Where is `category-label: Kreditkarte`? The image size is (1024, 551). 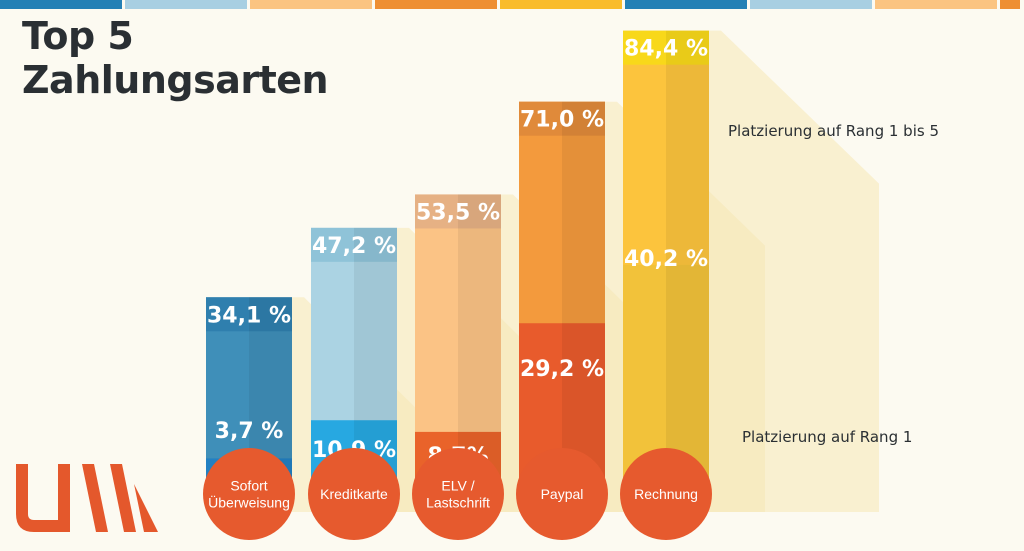 category-label: Kreditkarte is located at coordinates (354, 494).